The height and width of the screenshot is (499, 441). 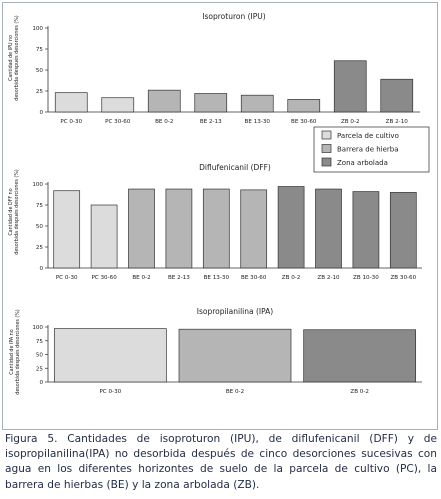 I want to click on x-tick-label: ZB 10-30, so click(x=366, y=278).